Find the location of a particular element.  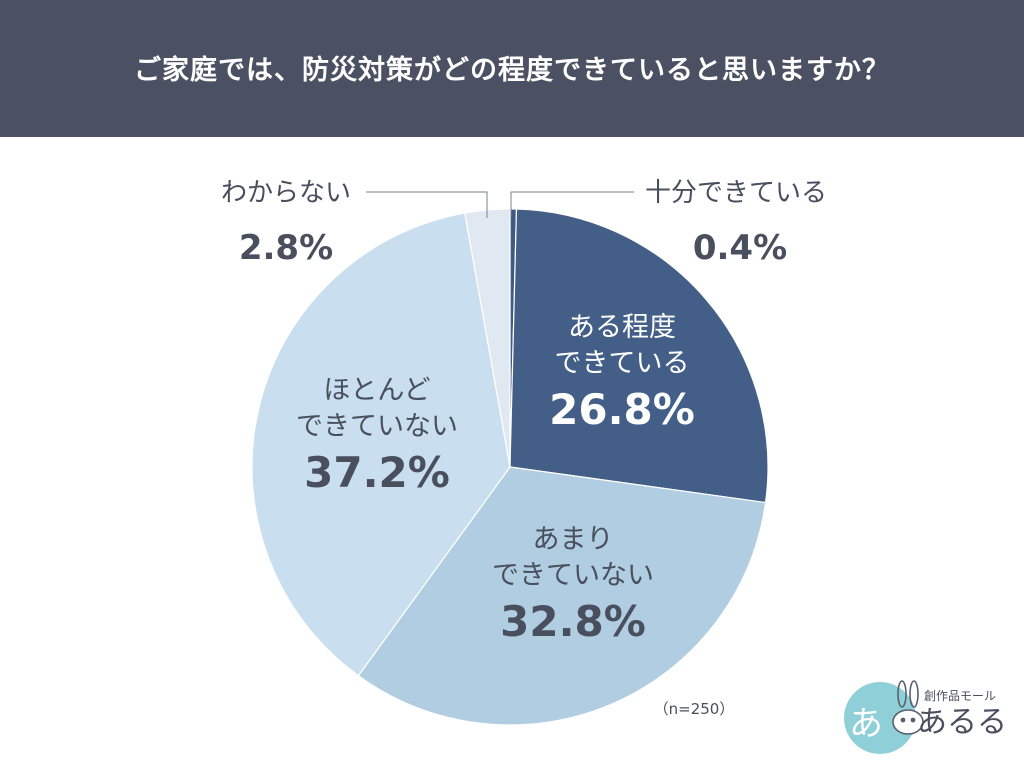

slice-percent: 26.8% is located at coordinates (622, 409).